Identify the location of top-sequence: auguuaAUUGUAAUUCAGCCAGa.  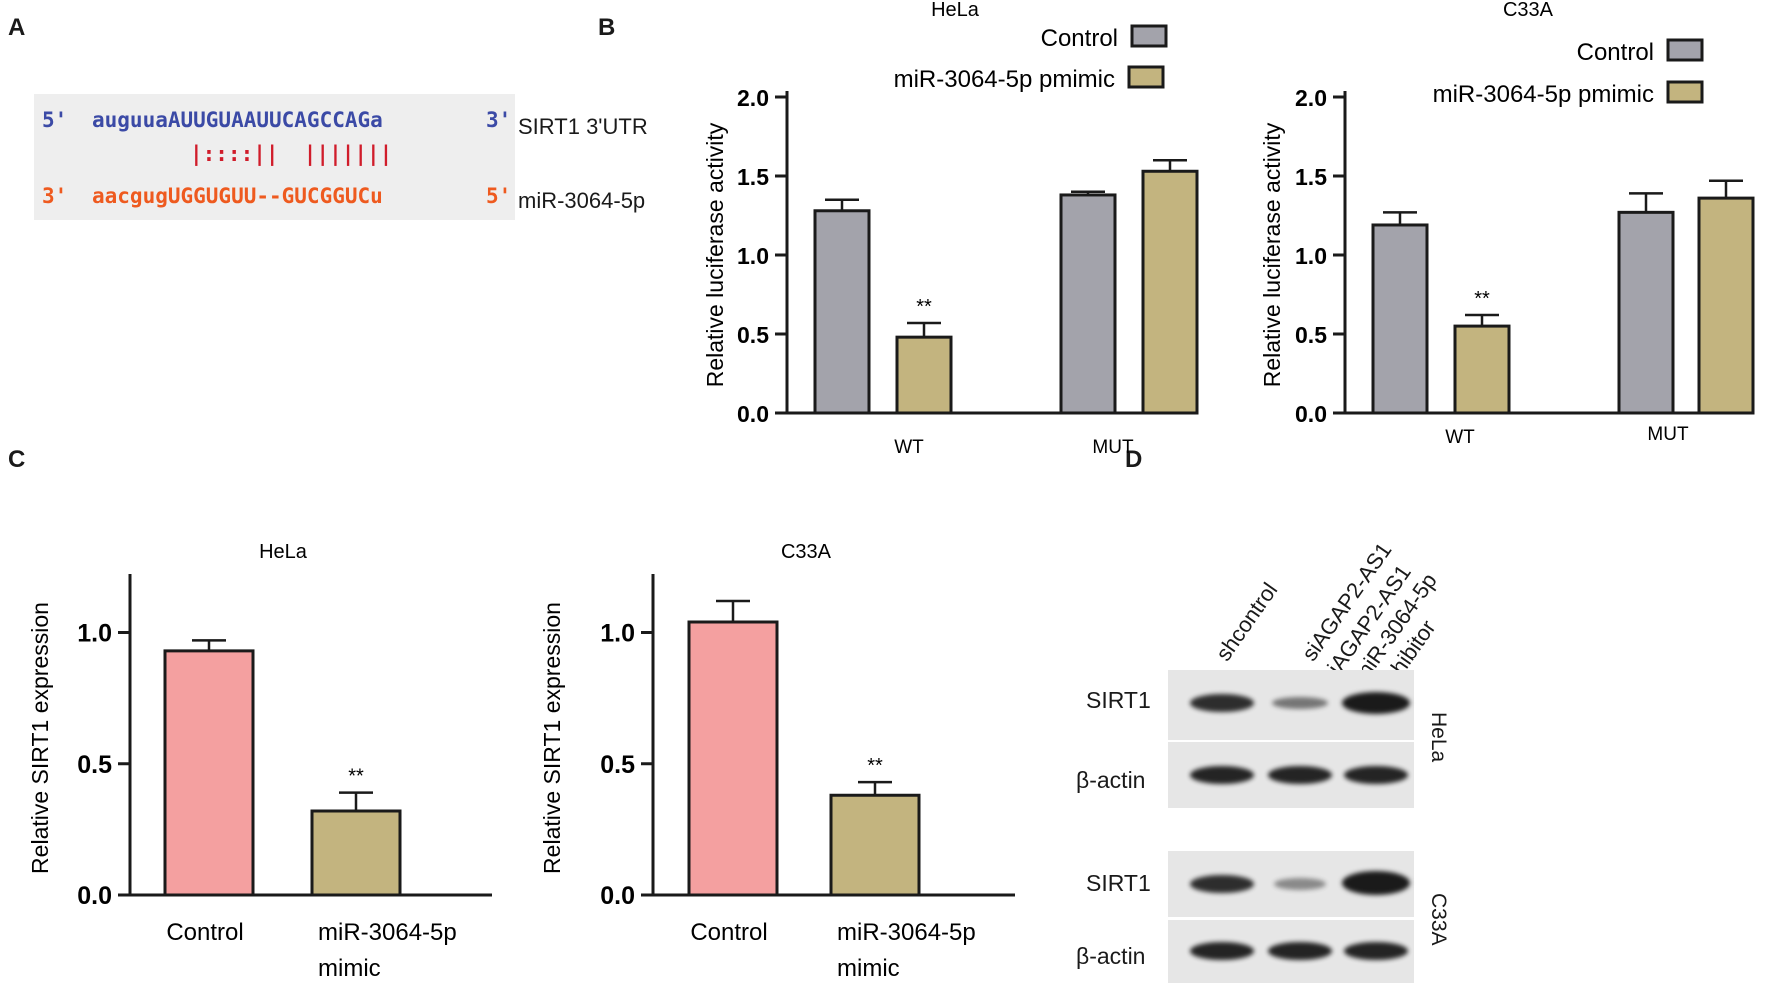
(237, 120).